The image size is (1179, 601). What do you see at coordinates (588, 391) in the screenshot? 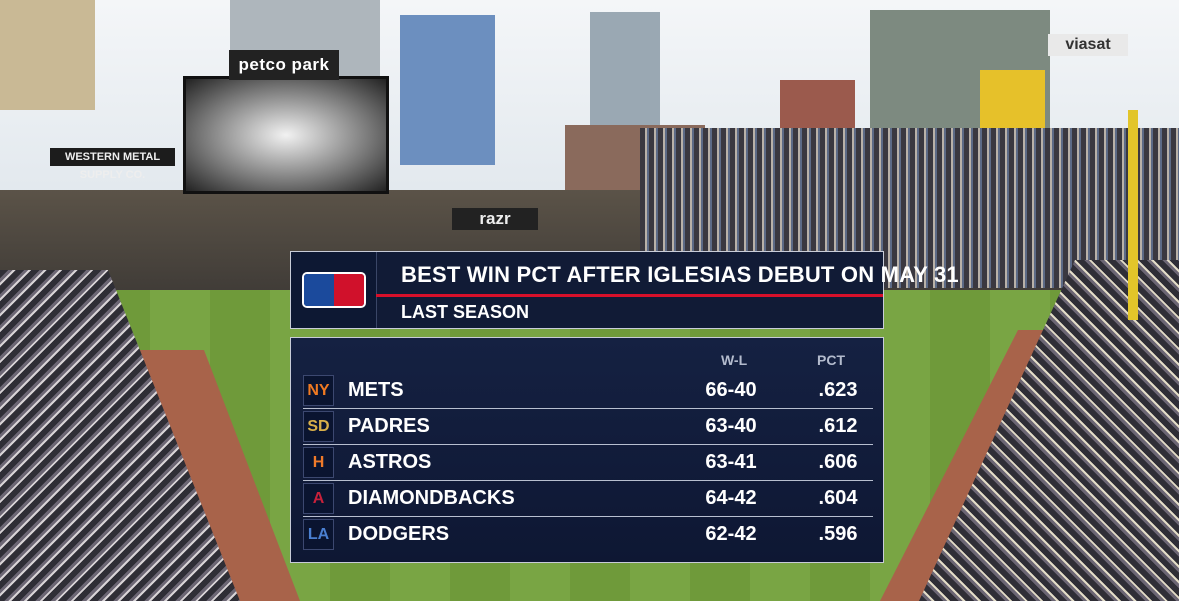
I see `table-row: NY METS 66-40 .623` at bounding box center [588, 391].